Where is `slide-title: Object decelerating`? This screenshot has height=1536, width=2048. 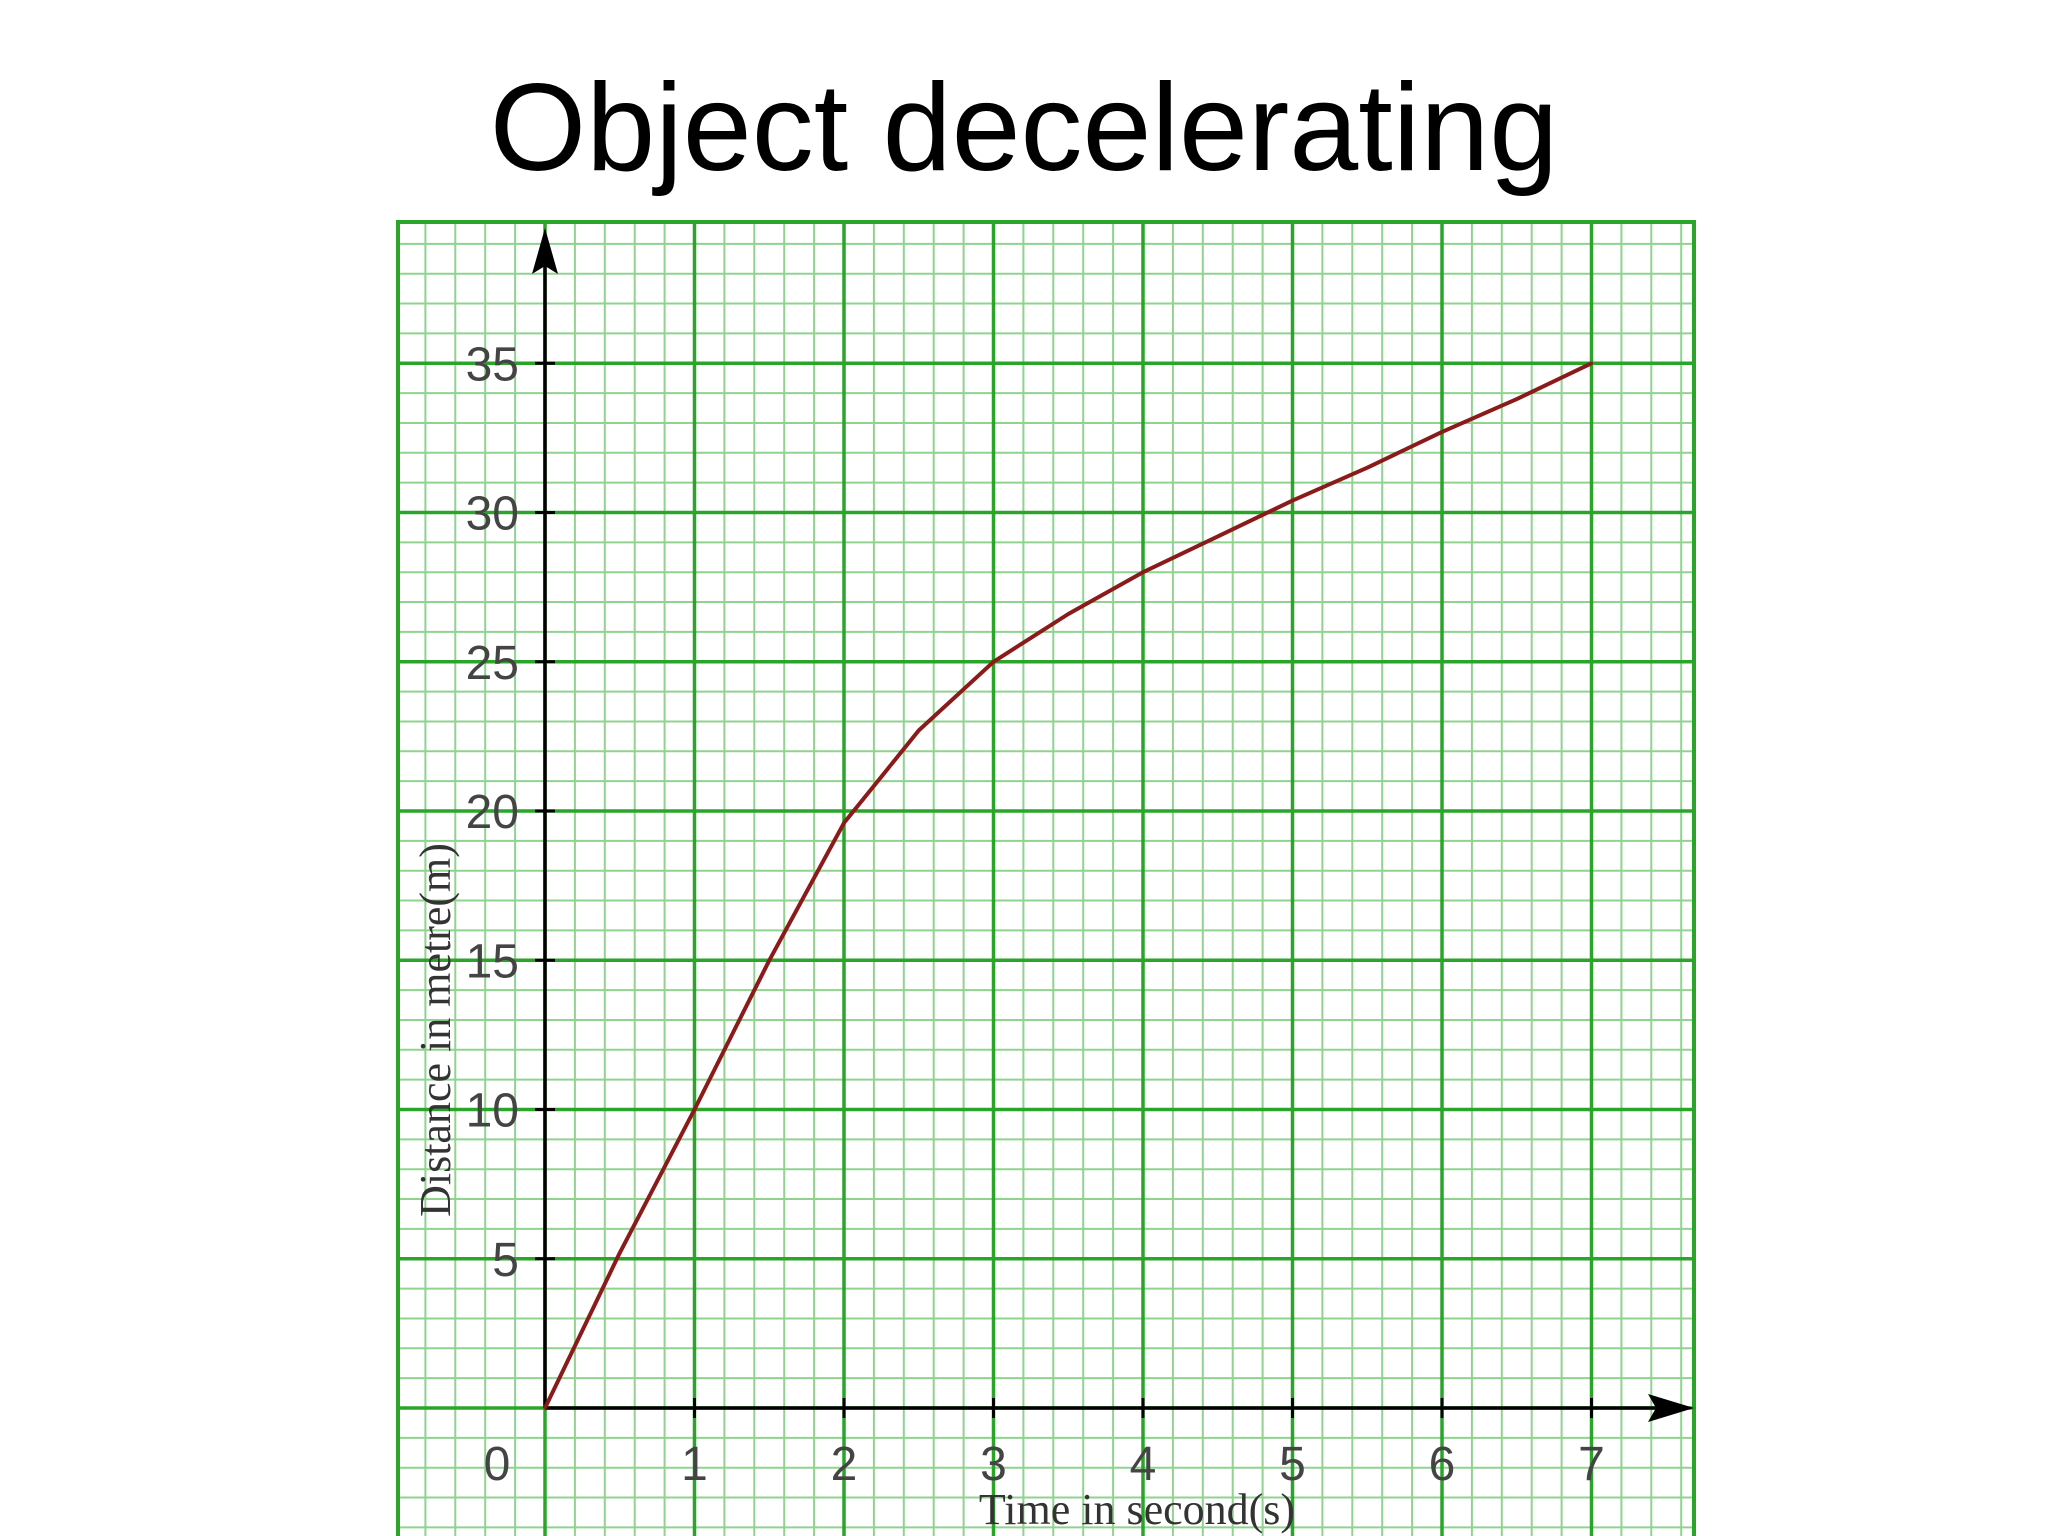 slide-title: Object decelerating is located at coordinates (1024, 128).